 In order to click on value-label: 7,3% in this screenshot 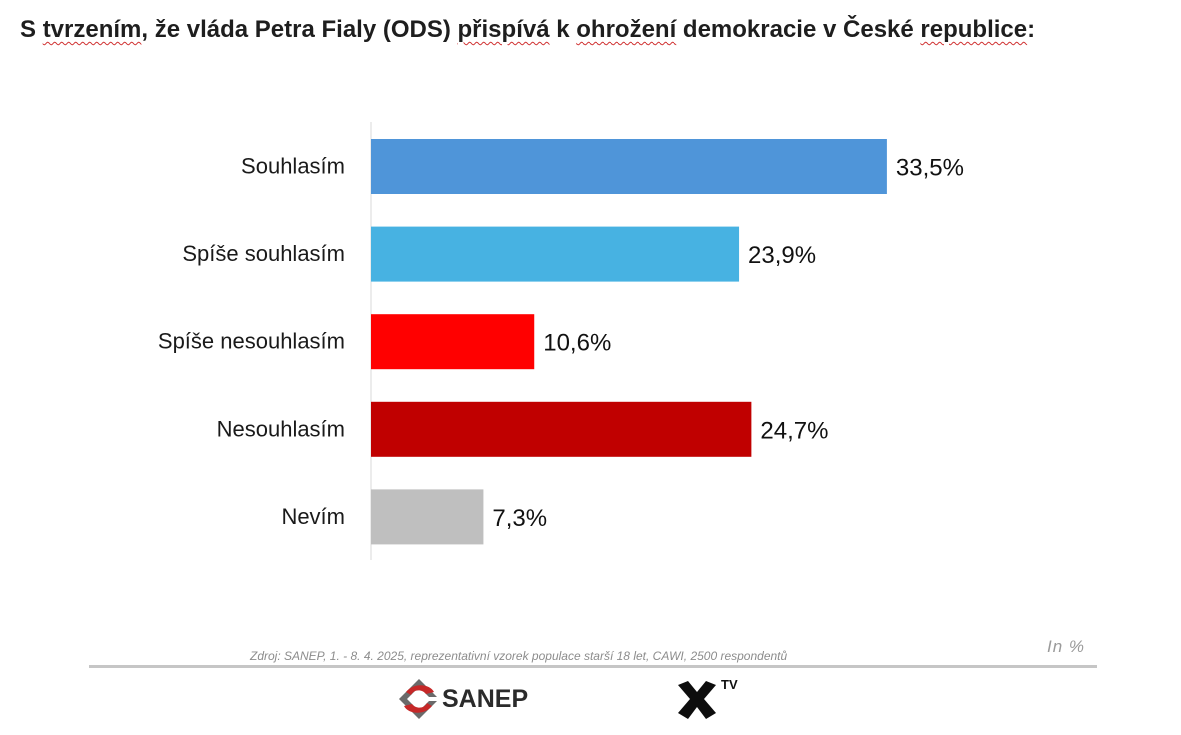, I will do `click(519, 518)`.